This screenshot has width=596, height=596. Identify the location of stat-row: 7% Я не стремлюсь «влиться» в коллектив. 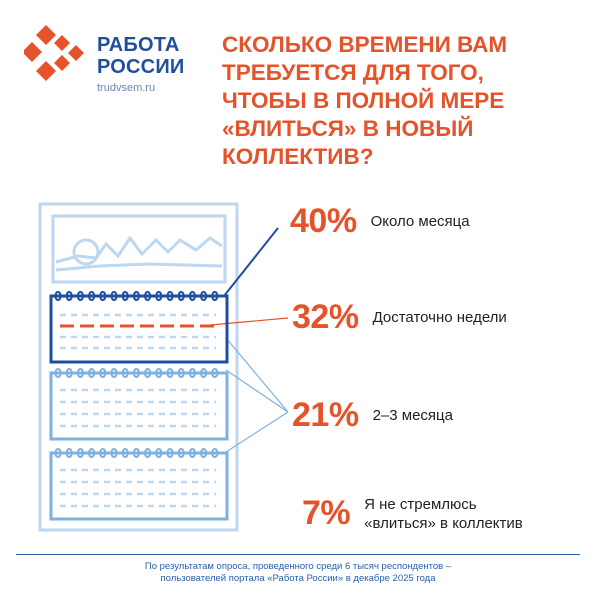
(412, 513).